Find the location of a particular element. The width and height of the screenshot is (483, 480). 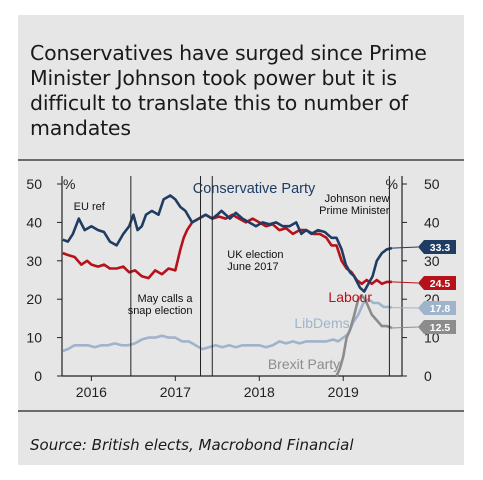

y-tick-label-left: 20 is located at coordinates (34, 299).